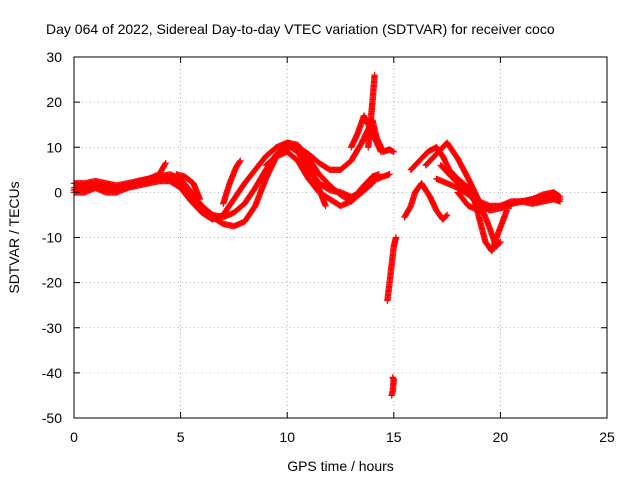  I want to click on y-tick-label: 30, so click(54, 57).